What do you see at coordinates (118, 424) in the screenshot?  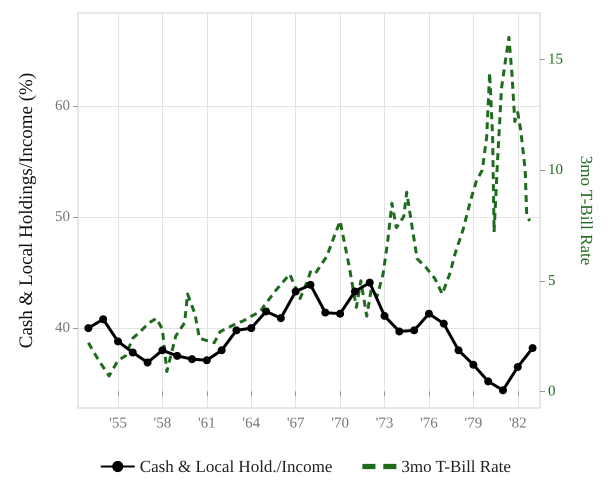 I see `x-tick-label: '55` at bounding box center [118, 424].